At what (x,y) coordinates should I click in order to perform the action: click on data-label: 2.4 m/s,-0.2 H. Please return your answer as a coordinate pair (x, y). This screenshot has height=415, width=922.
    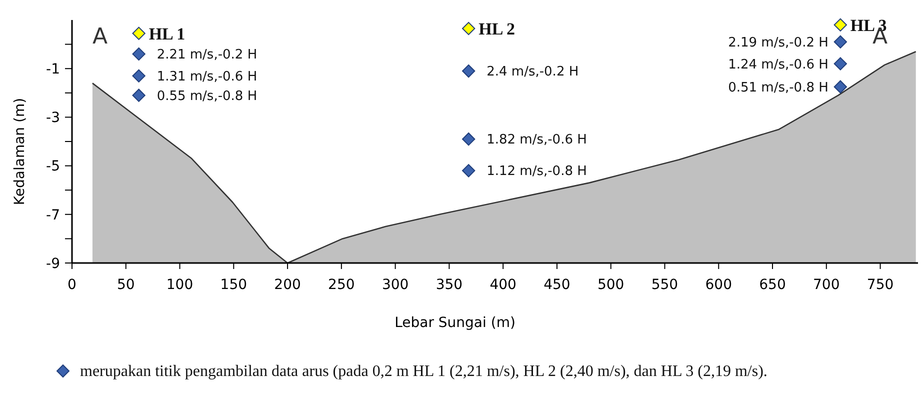
    Looking at the image, I should click on (532, 72).